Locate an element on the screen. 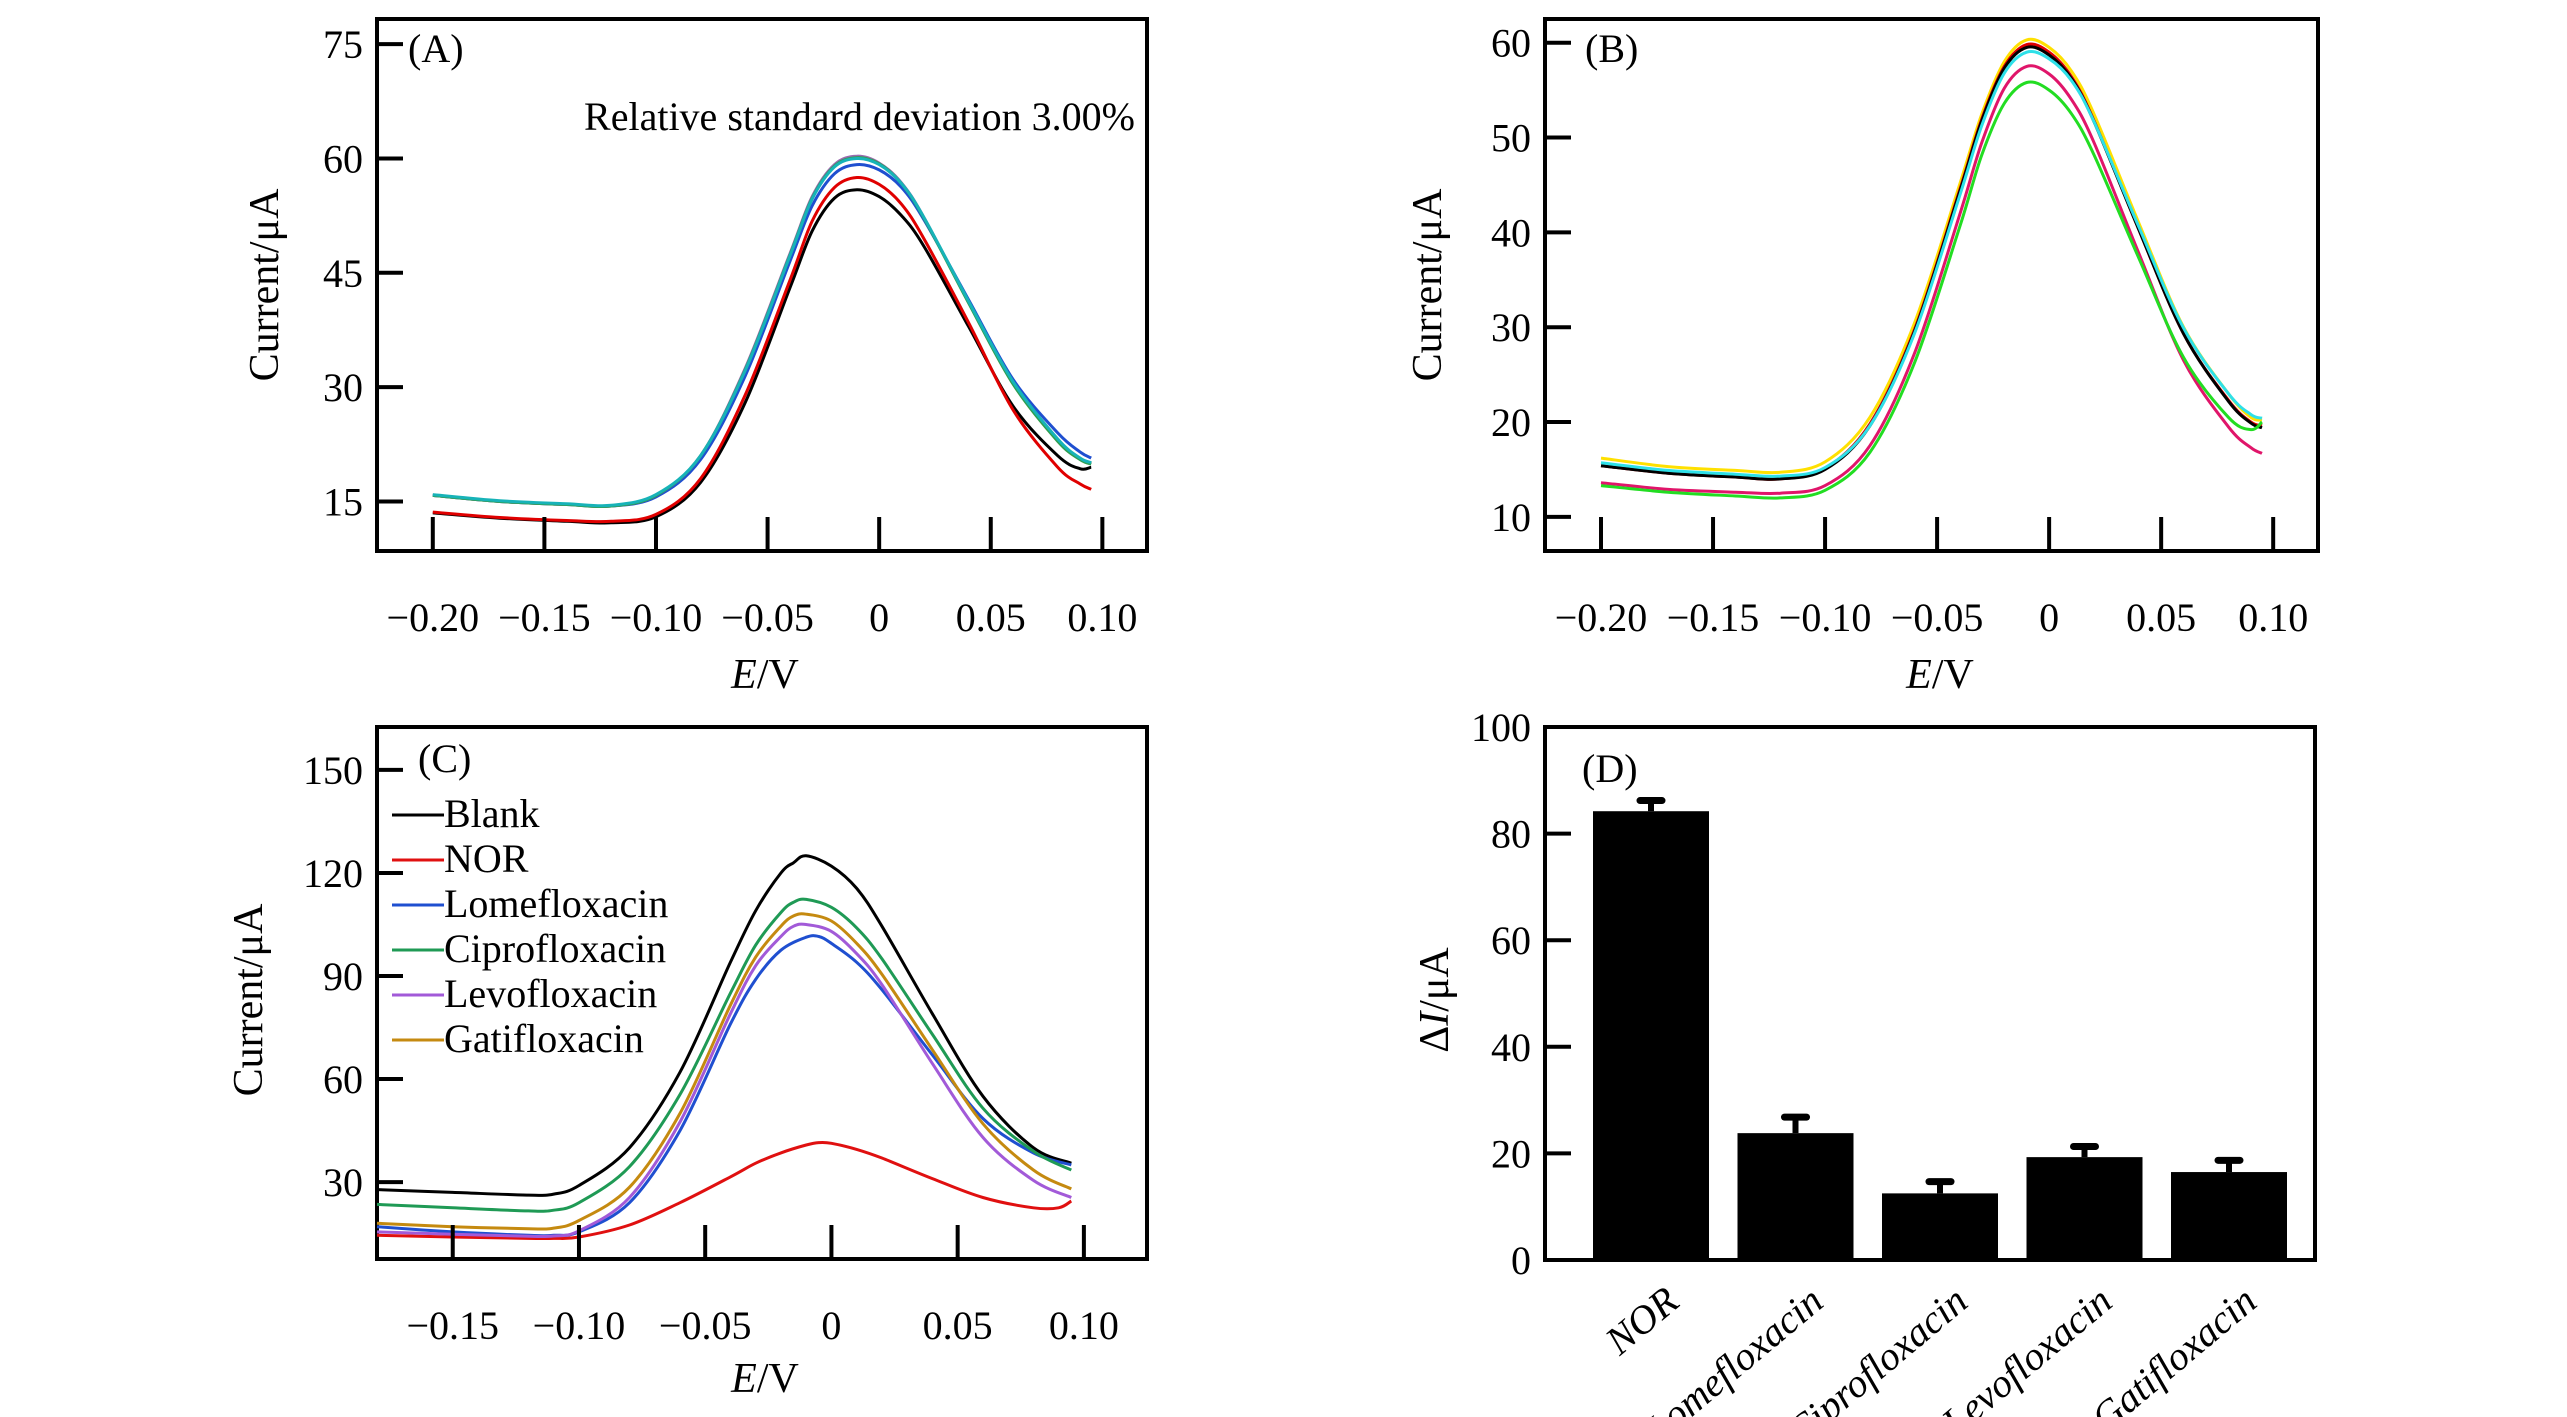 Image resolution: width=2567 pixels, height=1417 pixels. bar-nor is located at coordinates (1651, 1035).